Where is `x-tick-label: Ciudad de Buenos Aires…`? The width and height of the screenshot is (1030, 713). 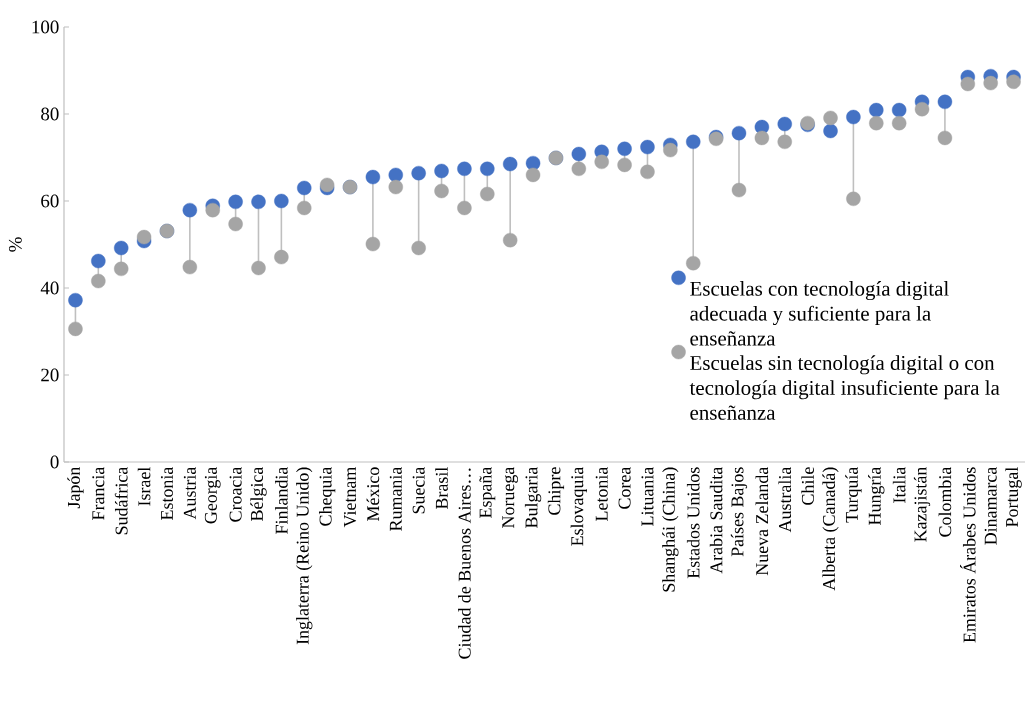
x-tick-label: Ciudad de Buenos Aires… is located at coordinates (464, 563).